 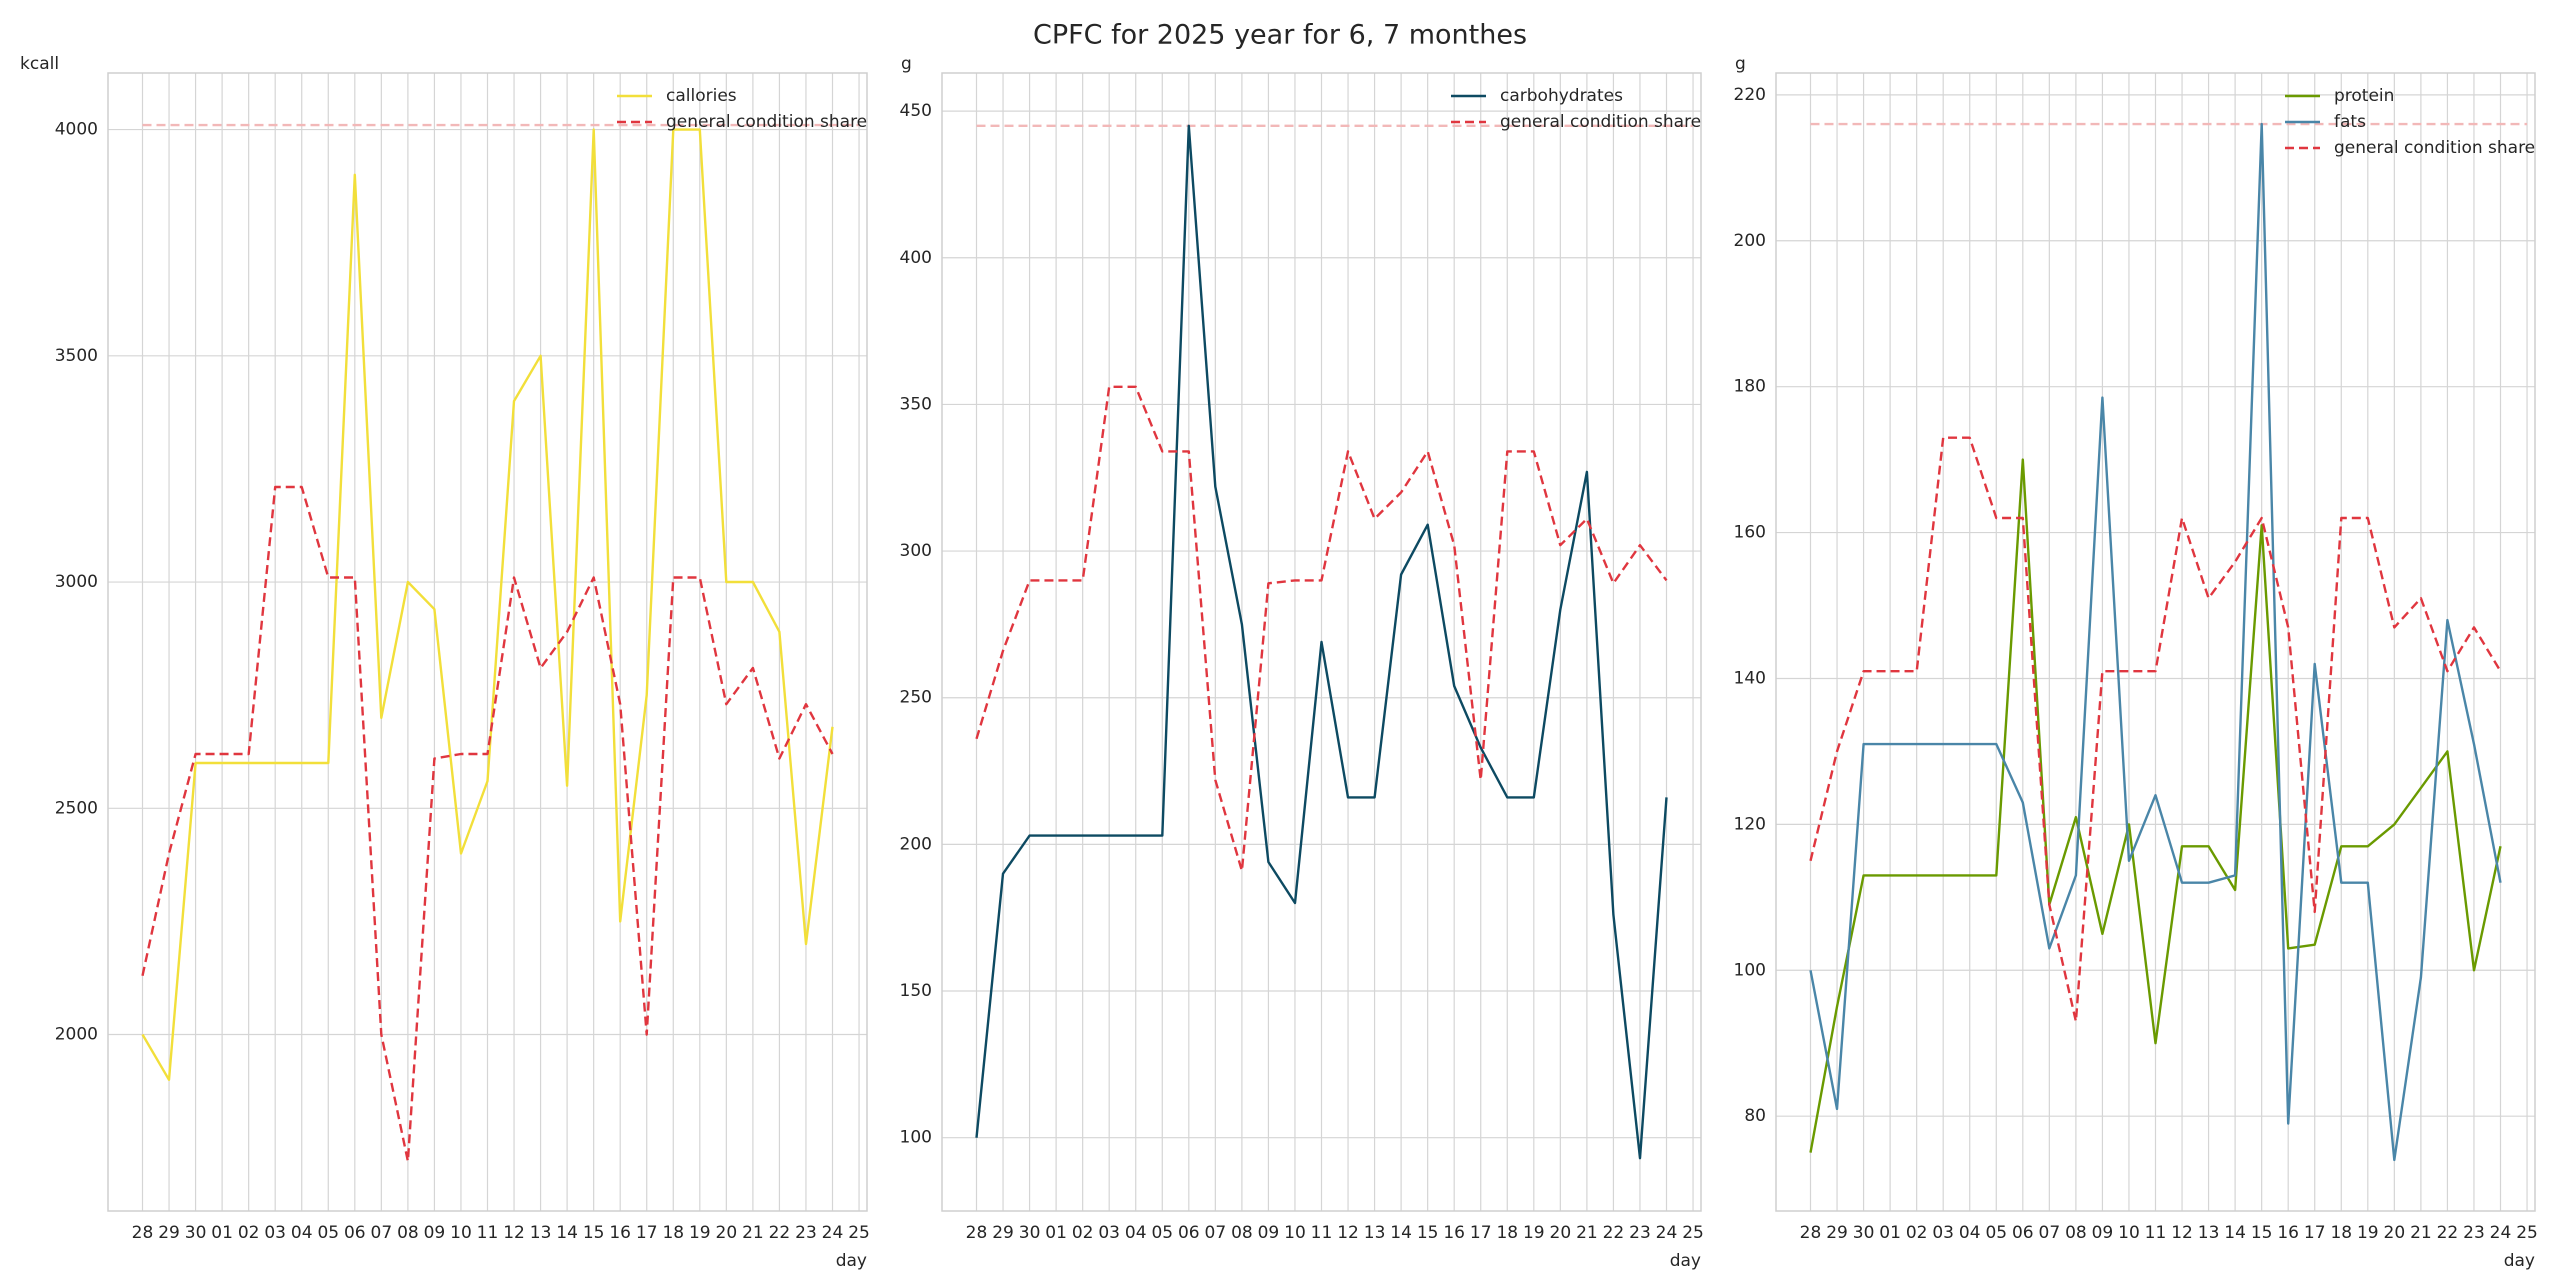 I want to click on figure-title: CPFC for 2025 year for 6, 7 monthes, so click(x=1280, y=35).